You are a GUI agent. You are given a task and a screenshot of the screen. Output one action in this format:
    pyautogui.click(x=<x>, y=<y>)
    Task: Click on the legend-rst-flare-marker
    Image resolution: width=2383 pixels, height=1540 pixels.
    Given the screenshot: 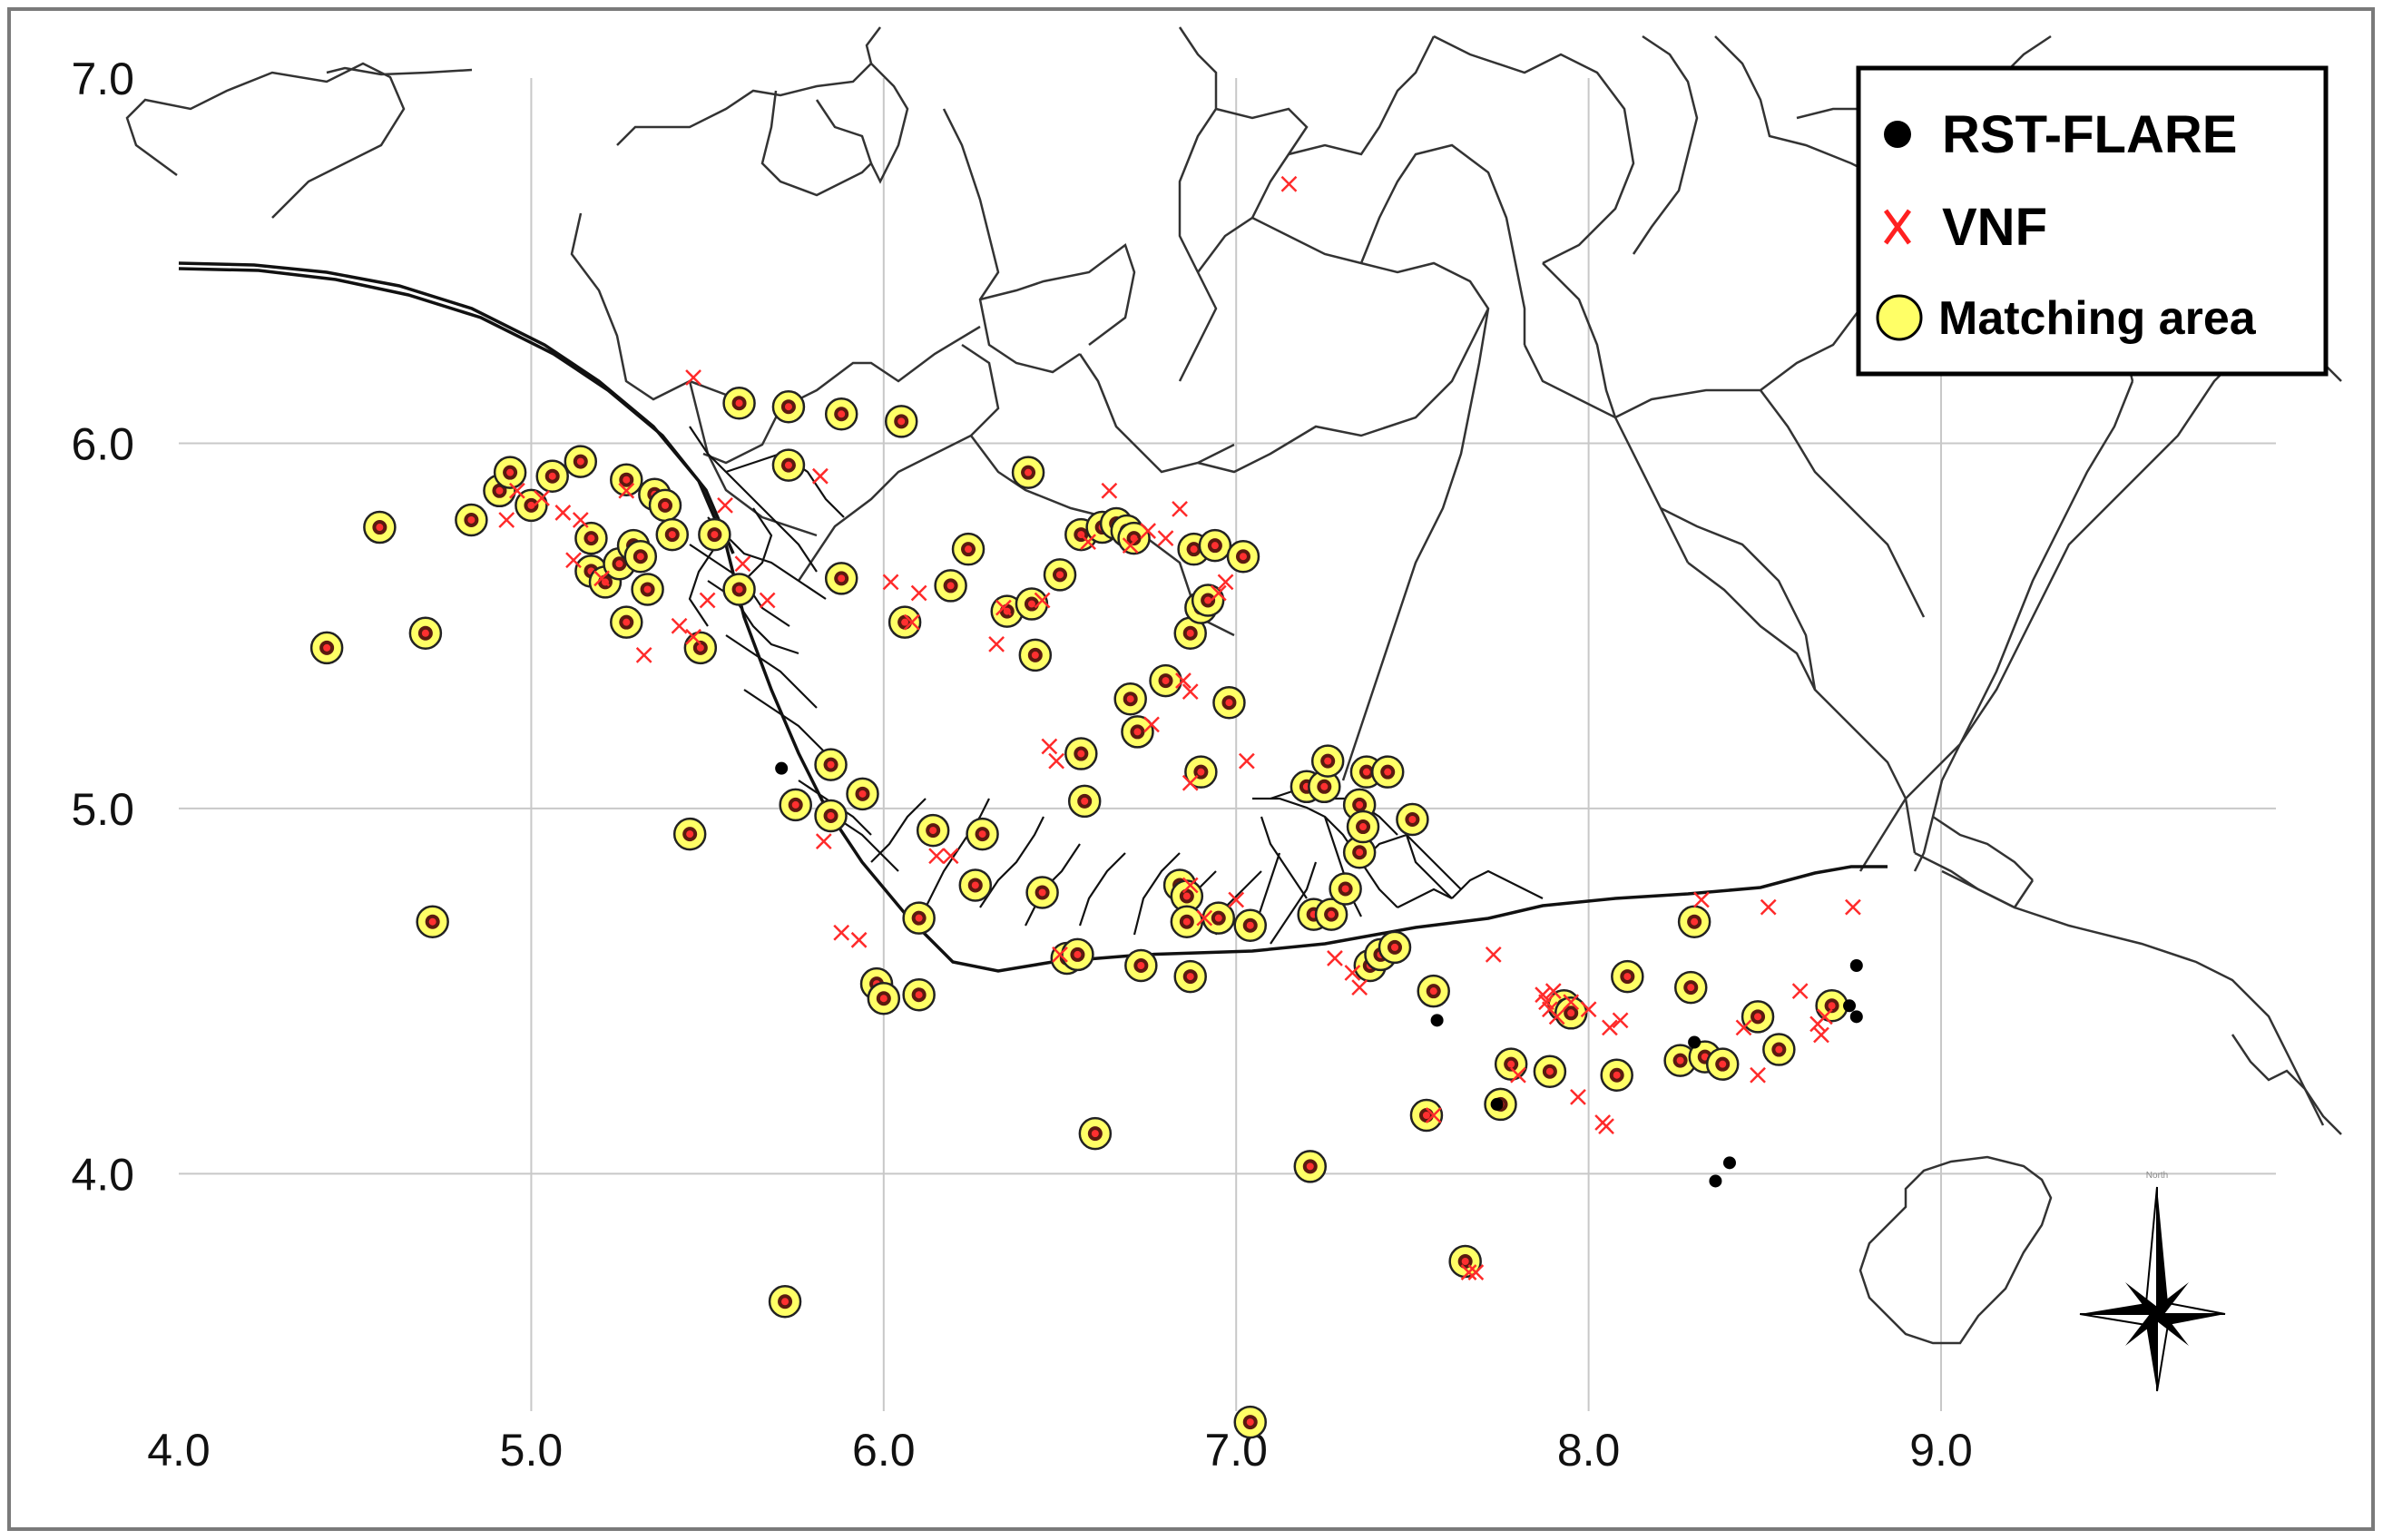 What is the action you would take?
    pyautogui.click(x=1897, y=134)
    